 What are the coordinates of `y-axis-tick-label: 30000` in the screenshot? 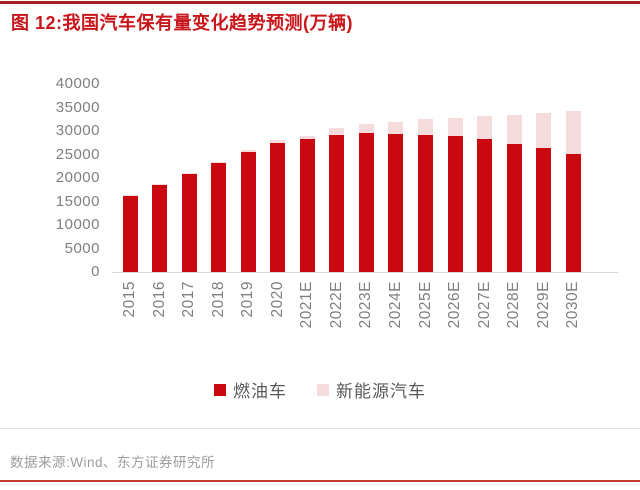 It's located at (77, 130).